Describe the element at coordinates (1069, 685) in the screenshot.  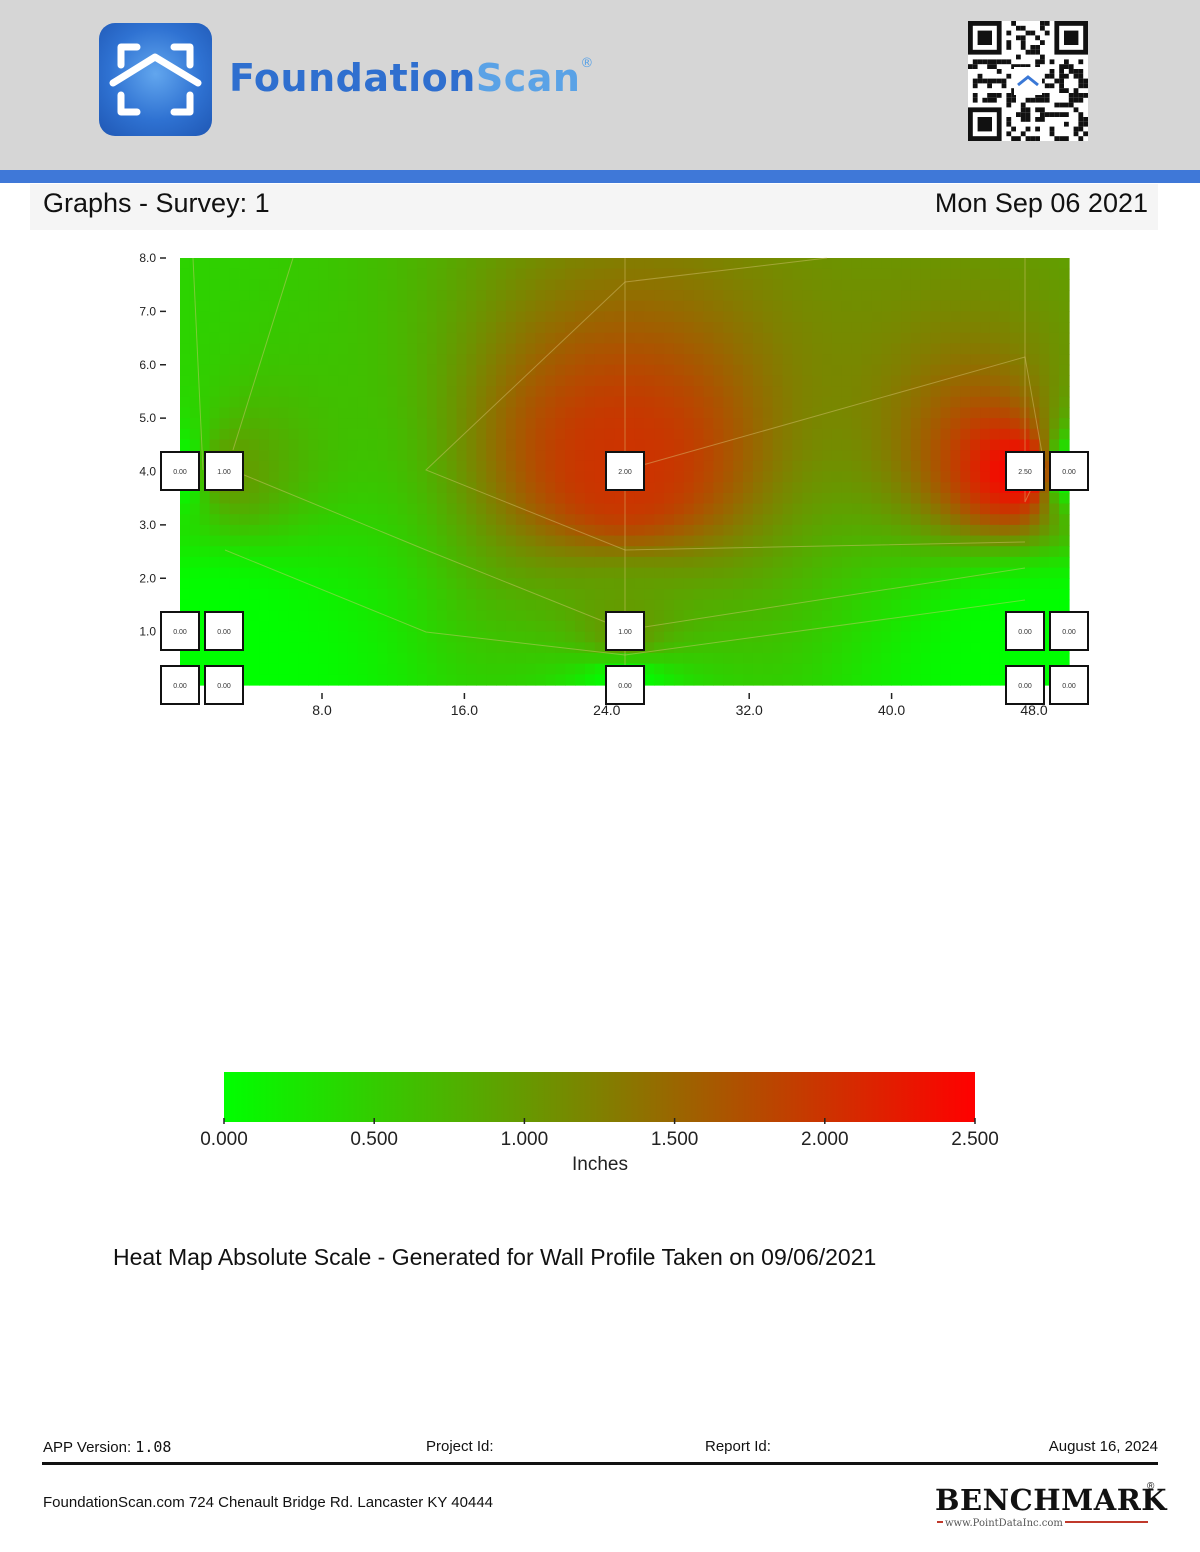
I see `measurement-box` at that location.